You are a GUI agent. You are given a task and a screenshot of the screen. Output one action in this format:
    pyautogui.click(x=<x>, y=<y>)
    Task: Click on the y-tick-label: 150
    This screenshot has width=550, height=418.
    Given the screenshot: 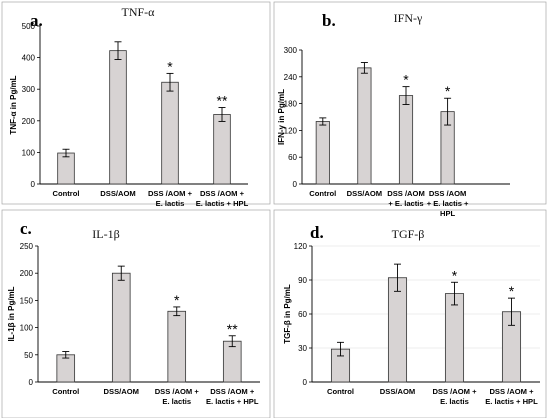 What is the action you would take?
    pyautogui.click(x=27, y=300)
    